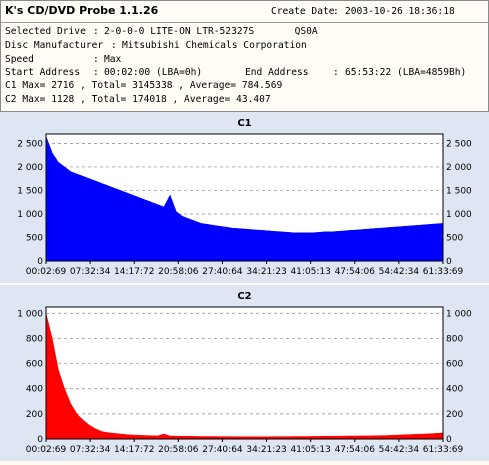 The width and height of the screenshot is (489, 465). Describe the element at coordinates (459, 144) in the screenshot. I see `y-tick-label-right: 2 500` at that location.